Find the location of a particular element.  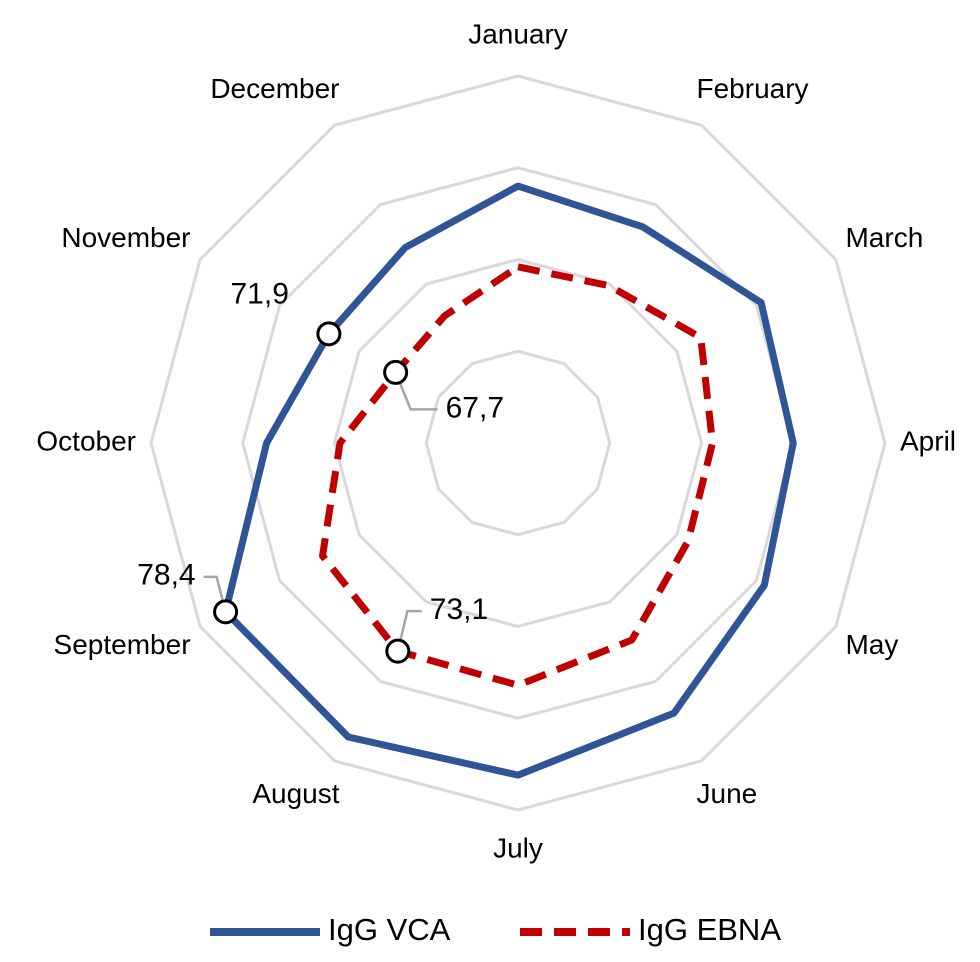

category-label: September is located at coordinates (122, 644).